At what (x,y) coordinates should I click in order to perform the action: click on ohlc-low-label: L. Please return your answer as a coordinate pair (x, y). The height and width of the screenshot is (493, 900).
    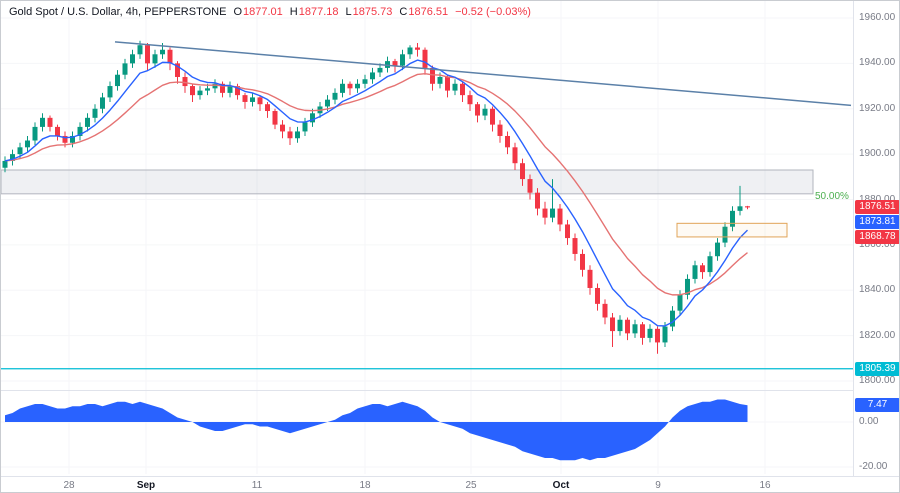
    Looking at the image, I should click on (348, 12).